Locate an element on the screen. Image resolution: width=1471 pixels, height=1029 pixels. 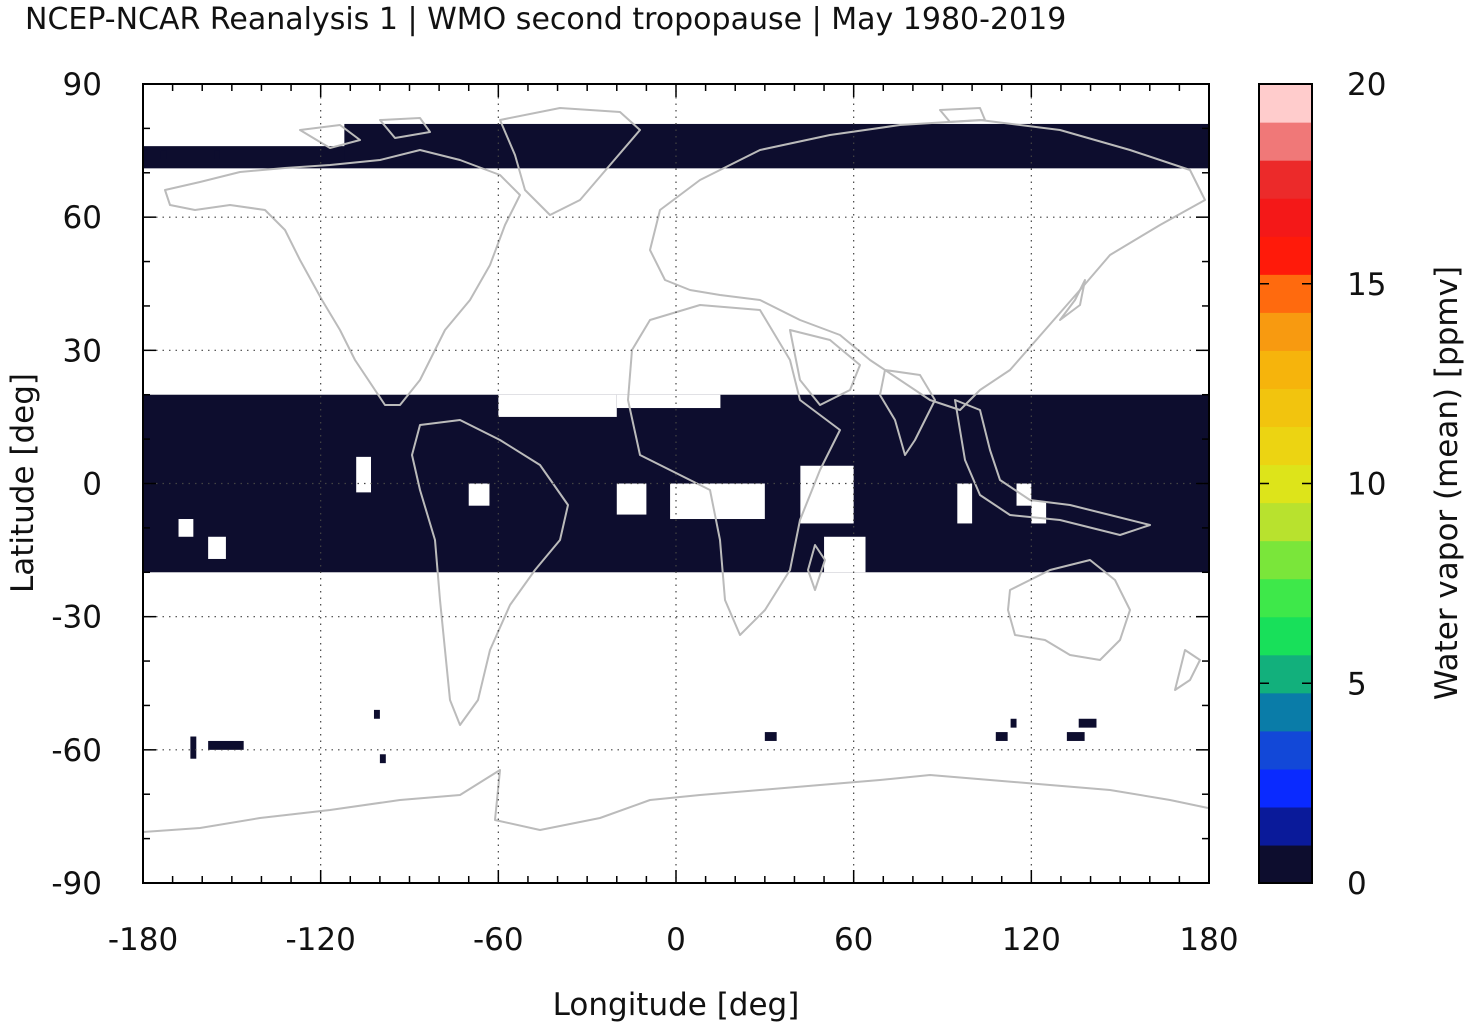
y-tick-label: -30 is located at coordinates (76, 618).